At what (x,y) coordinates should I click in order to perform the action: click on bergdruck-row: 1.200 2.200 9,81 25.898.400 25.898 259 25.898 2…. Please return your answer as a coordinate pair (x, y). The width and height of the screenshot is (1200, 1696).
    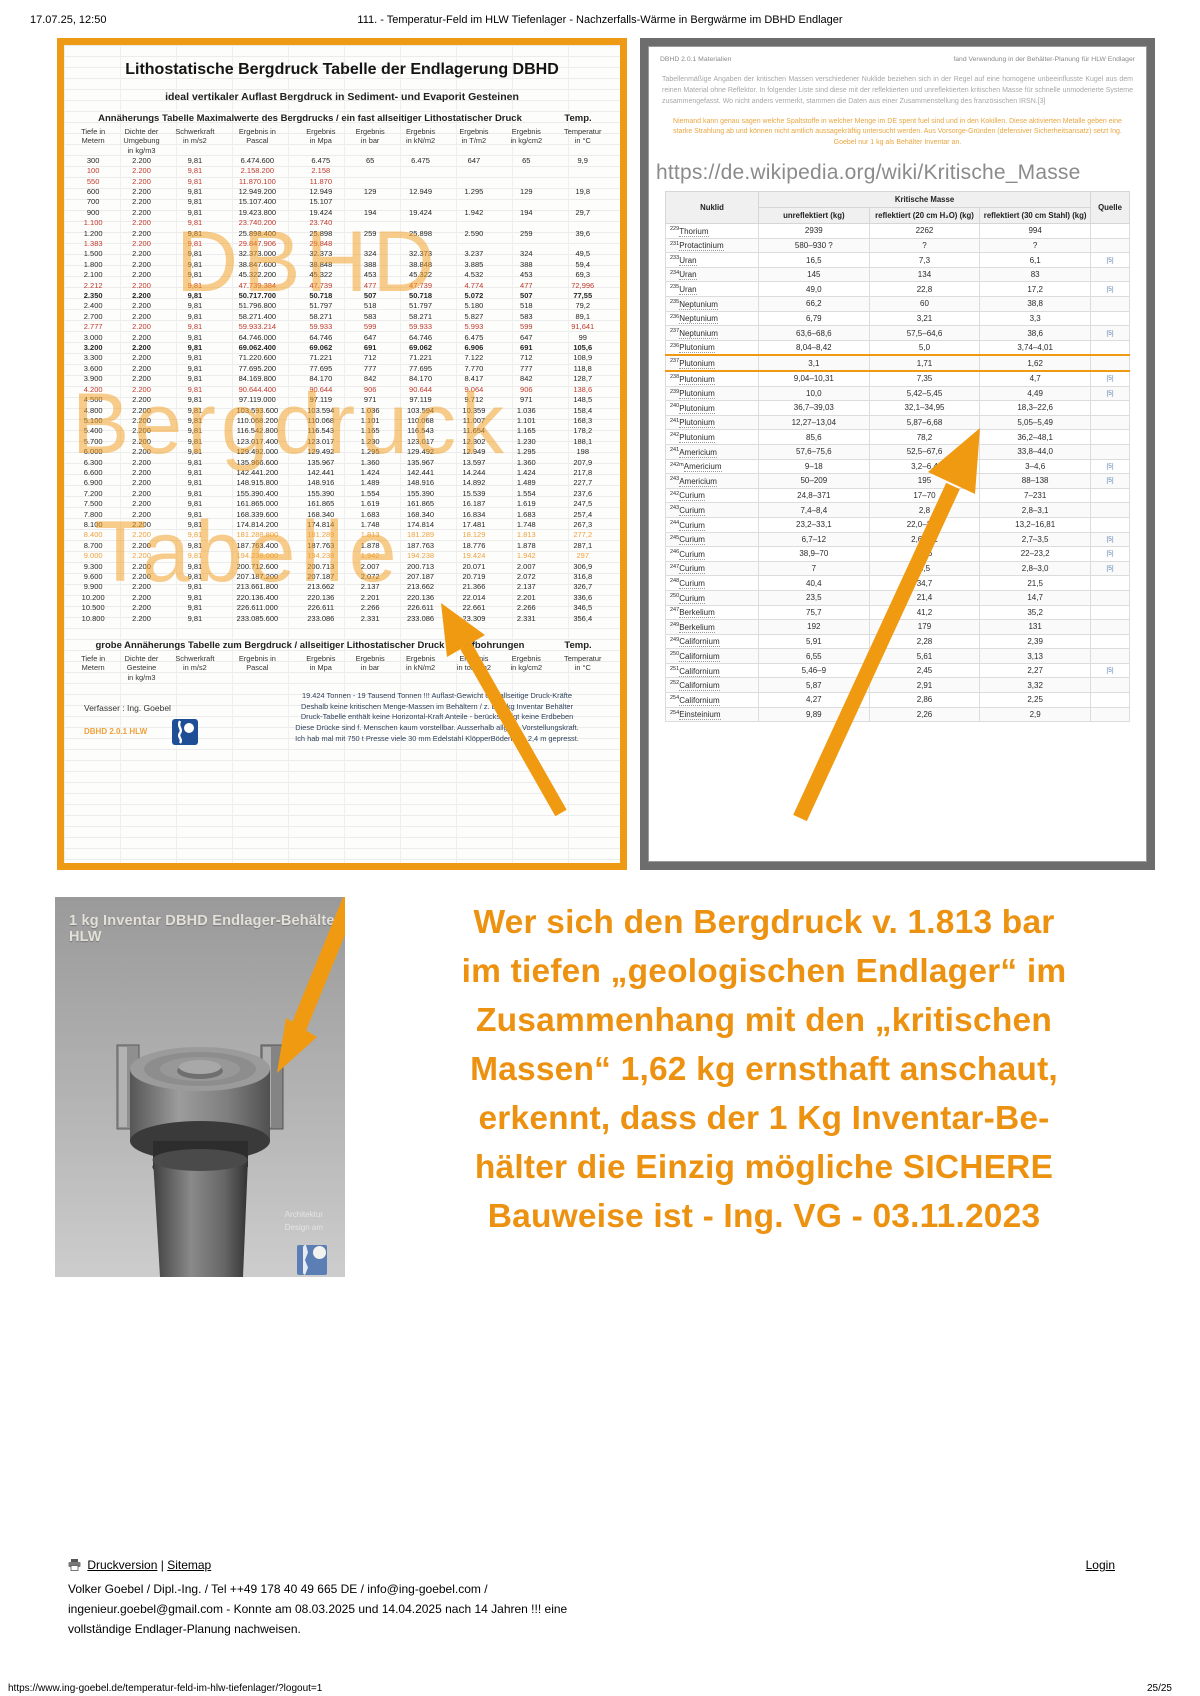
    Looking at the image, I should click on (337, 233).